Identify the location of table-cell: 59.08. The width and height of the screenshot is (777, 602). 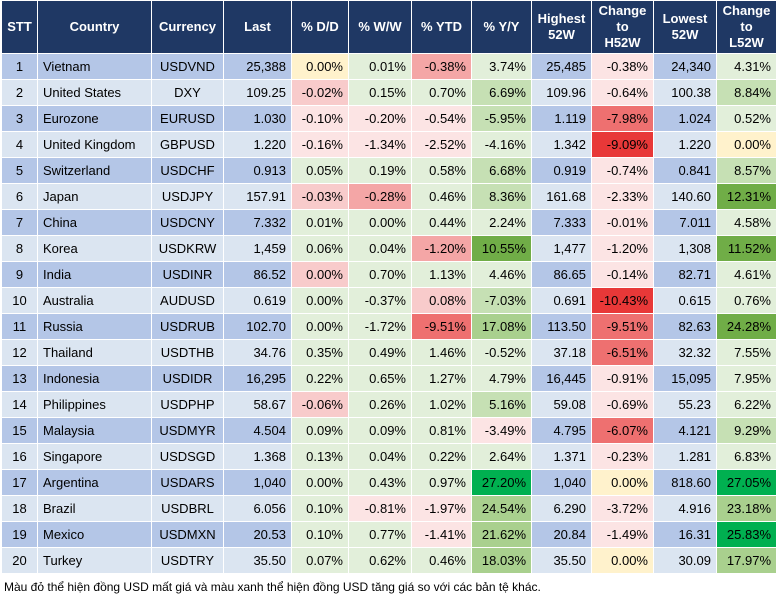
(561, 404).